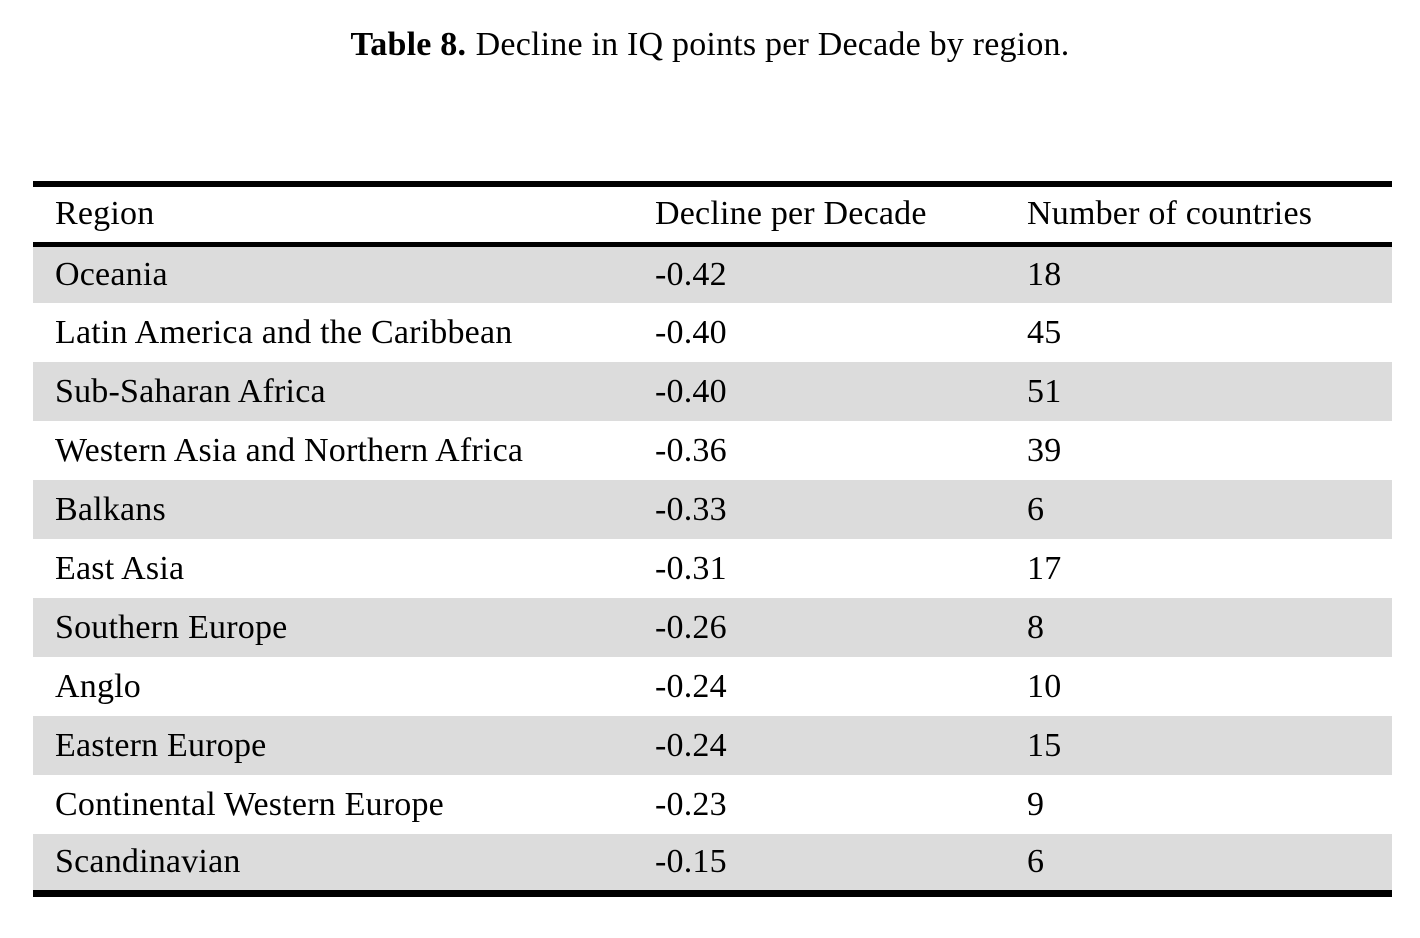 Image resolution: width=1420 pixels, height=938 pixels. I want to click on cell-decline: -0.15, so click(691, 861).